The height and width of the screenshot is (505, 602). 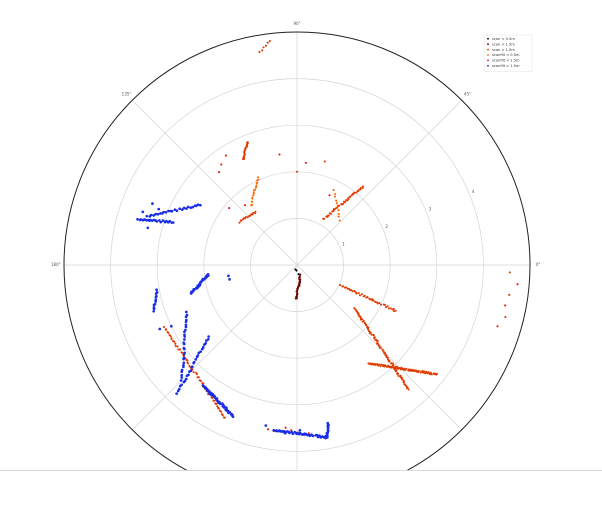 What do you see at coordinates (506, 66) in the screenshot?
I see `legend-label: scanfilt > 1.5m` at bounding box center [506, 66].